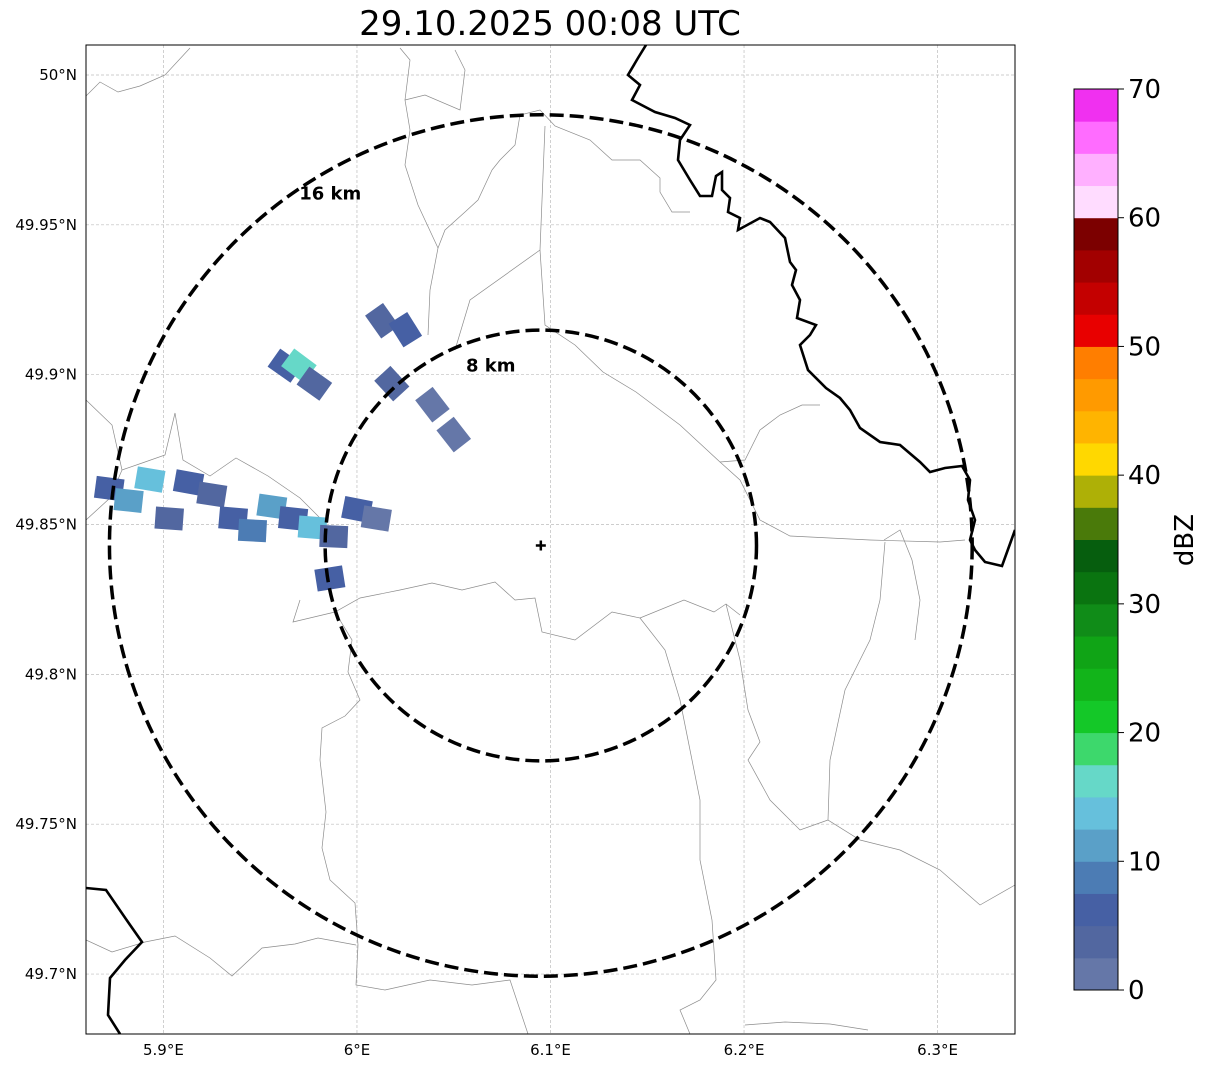 The height and width of the screenshot is (1069, 1207). I want to click on range-ring-label: 16 km, so click(330, 193).